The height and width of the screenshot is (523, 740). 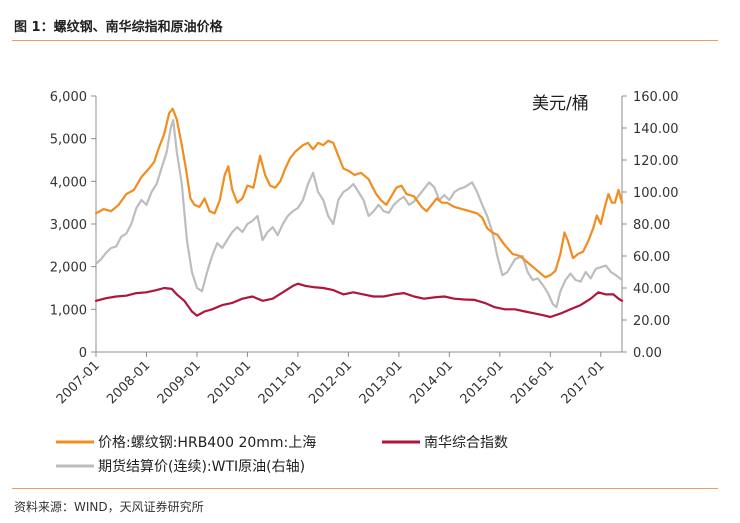 What do you see at coordinates (482, 382) in the screenshot?
I see `x-axis-tick-label: 2015-01` at bounding box center [482, 382].